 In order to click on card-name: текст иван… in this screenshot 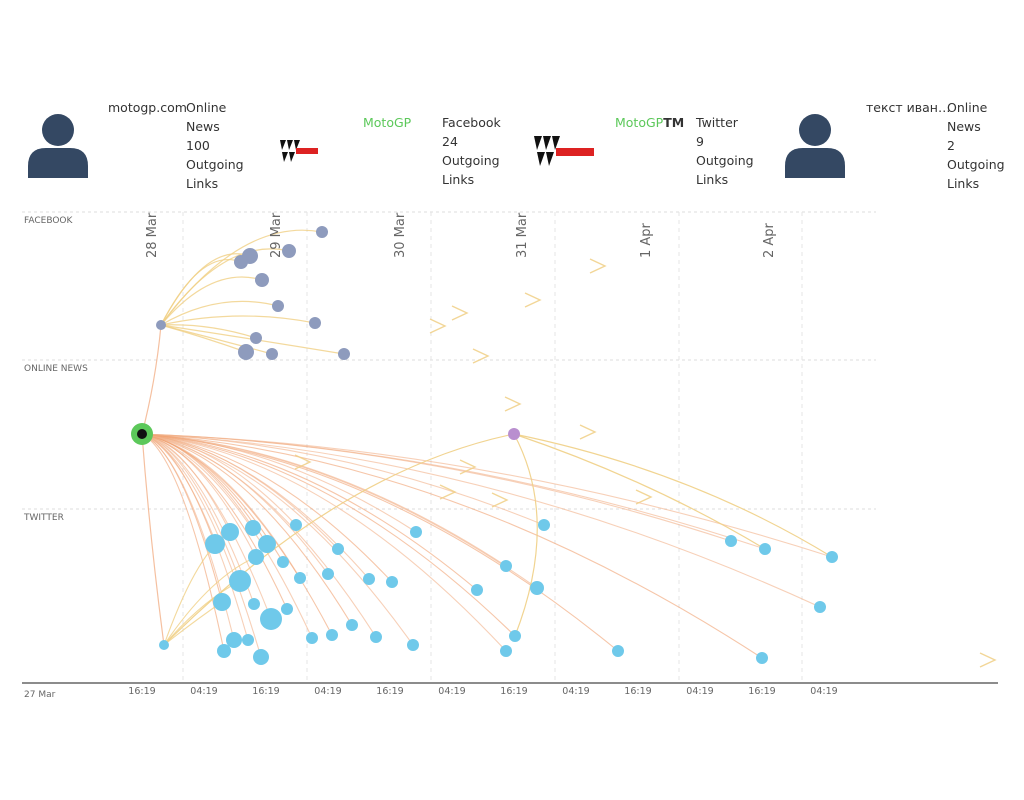, I will do `click(908, 107)`.